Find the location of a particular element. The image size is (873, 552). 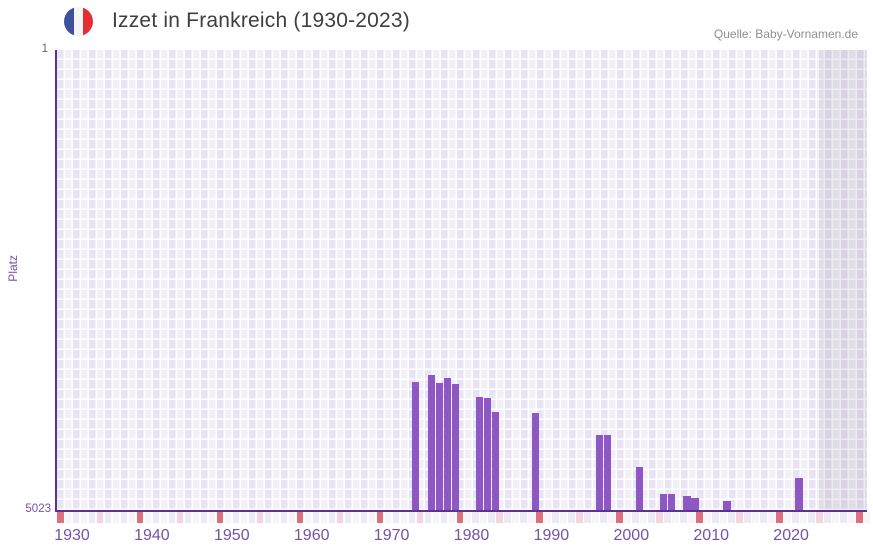

x-tick-2020: 2020 is located at coordinates (791, 535).